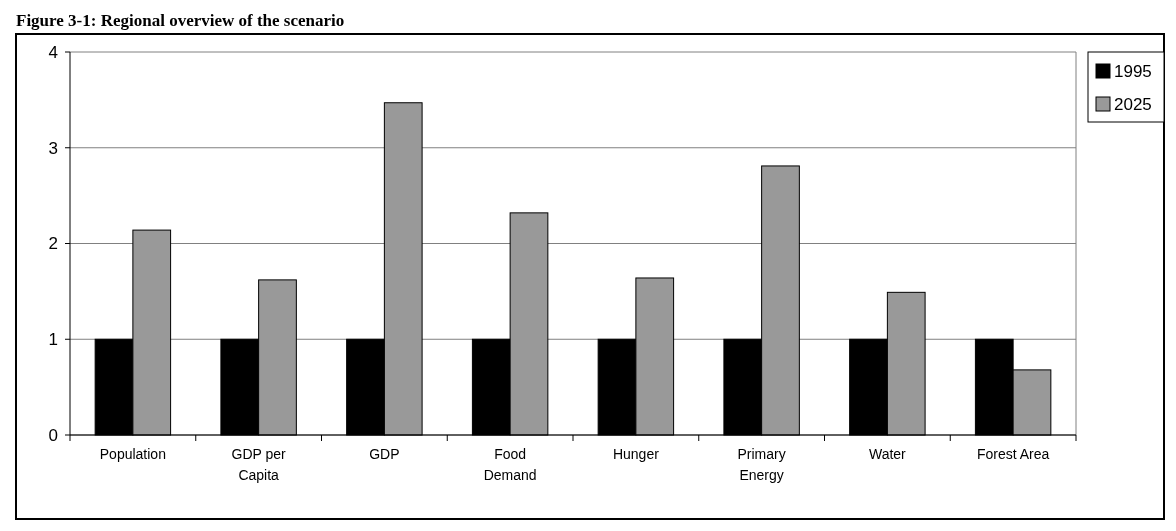 The width and height of the screenshot is (1176, 531). I want to click on x-tick-label: Forest Area, so click(1013, 454).